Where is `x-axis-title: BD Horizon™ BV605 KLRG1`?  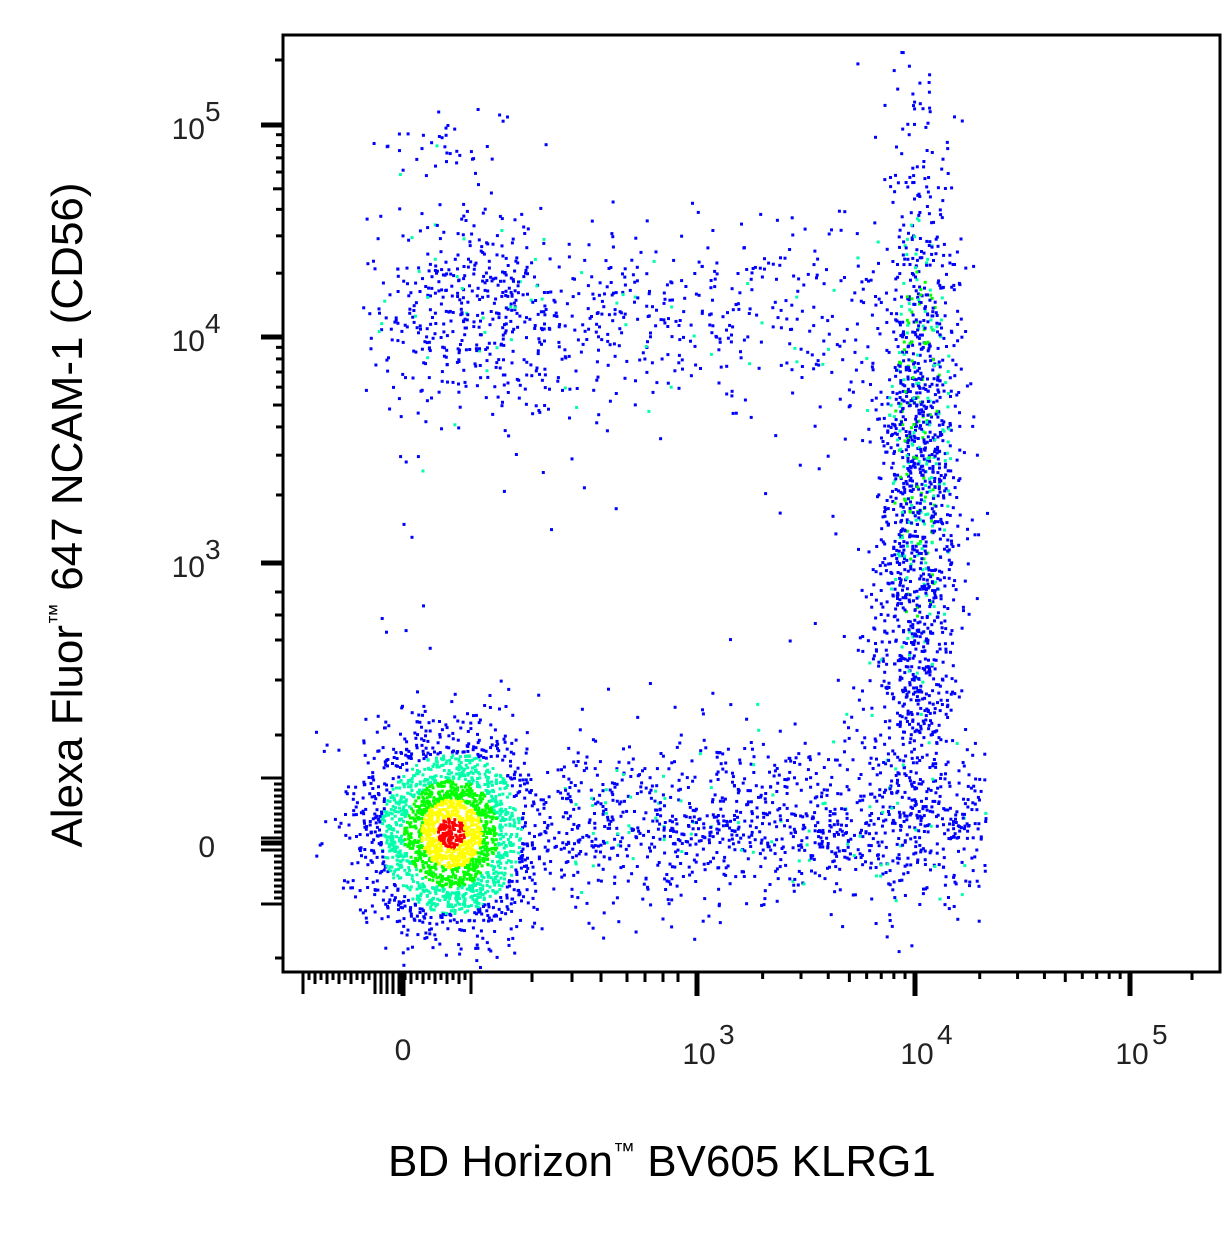
x-axis-title: BD Horizon™ BV605 KLRG1 is located at coordinates (662, 1162).